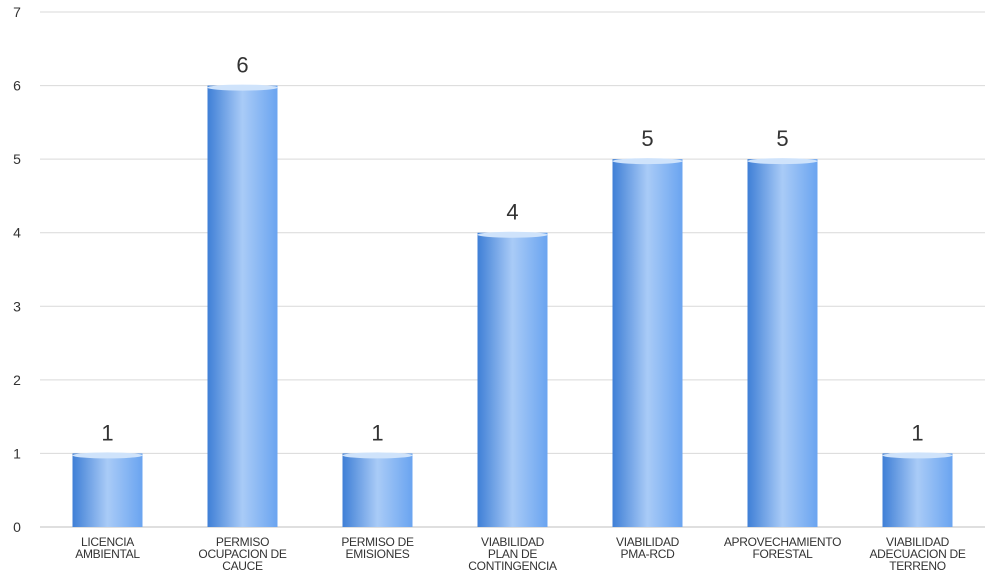 Image resolution: width=1001 pixels, height=579 pixels. I want to click on category-label-line: OCUPACION DE, so click(242, 554).